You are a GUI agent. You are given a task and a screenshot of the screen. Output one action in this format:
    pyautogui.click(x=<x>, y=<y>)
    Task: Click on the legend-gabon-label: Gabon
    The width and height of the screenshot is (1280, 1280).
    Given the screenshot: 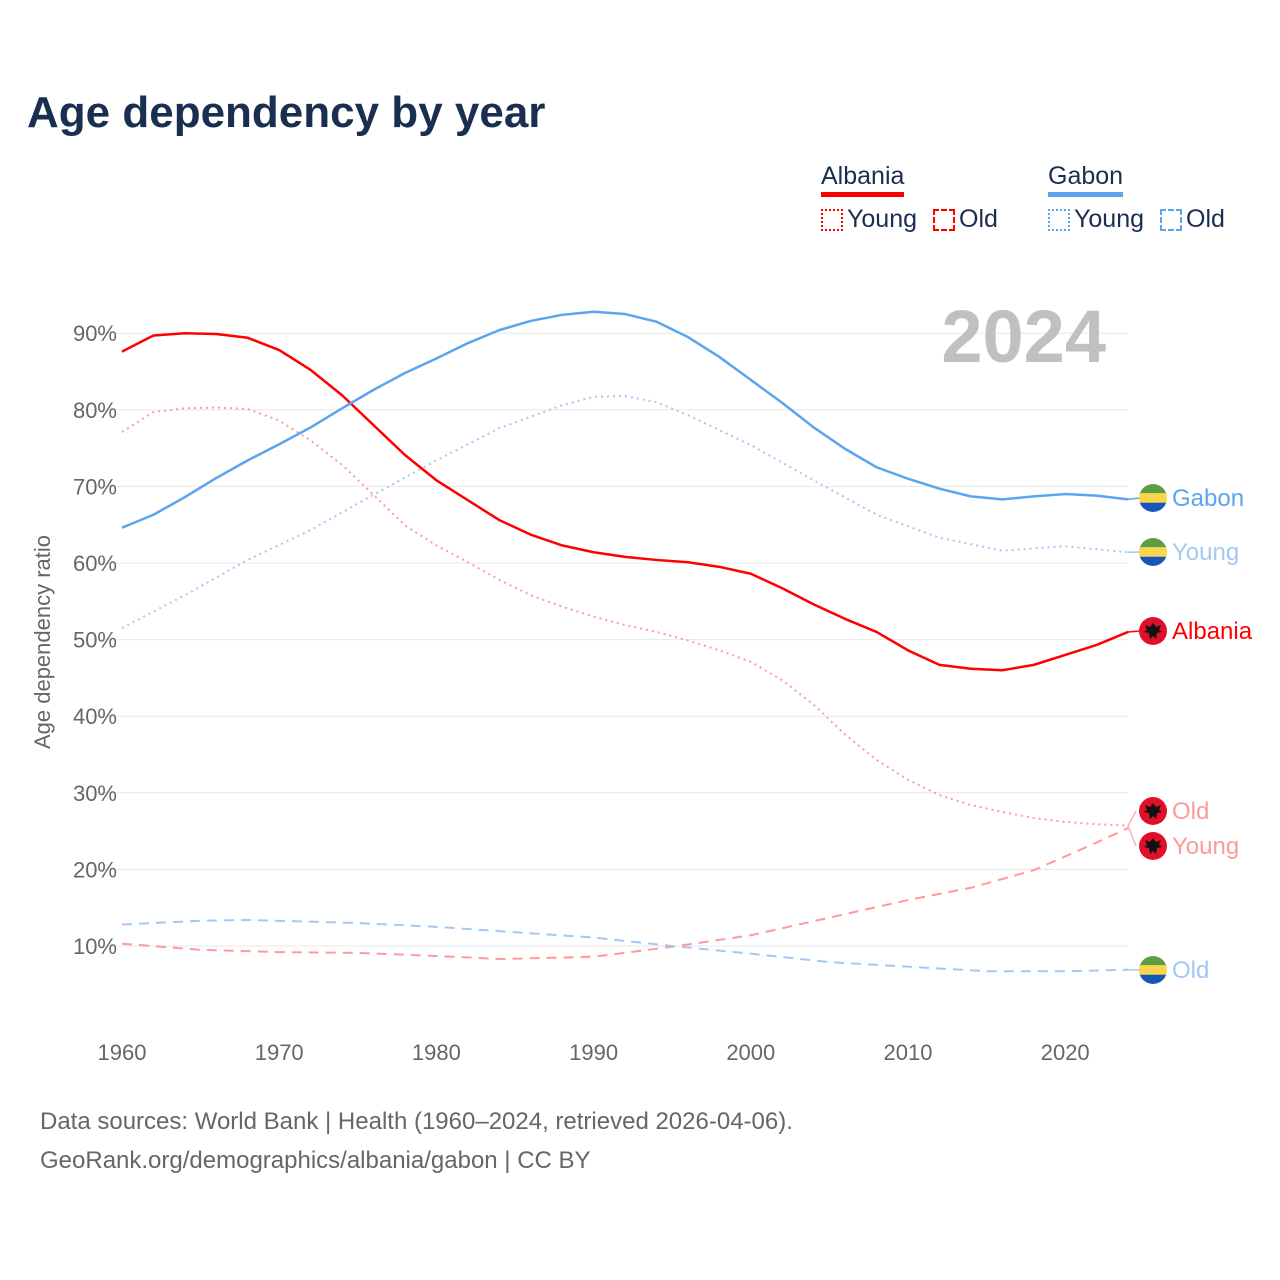 What is the action you would take?
    pyautogui.click(x=1086, y=179)
    